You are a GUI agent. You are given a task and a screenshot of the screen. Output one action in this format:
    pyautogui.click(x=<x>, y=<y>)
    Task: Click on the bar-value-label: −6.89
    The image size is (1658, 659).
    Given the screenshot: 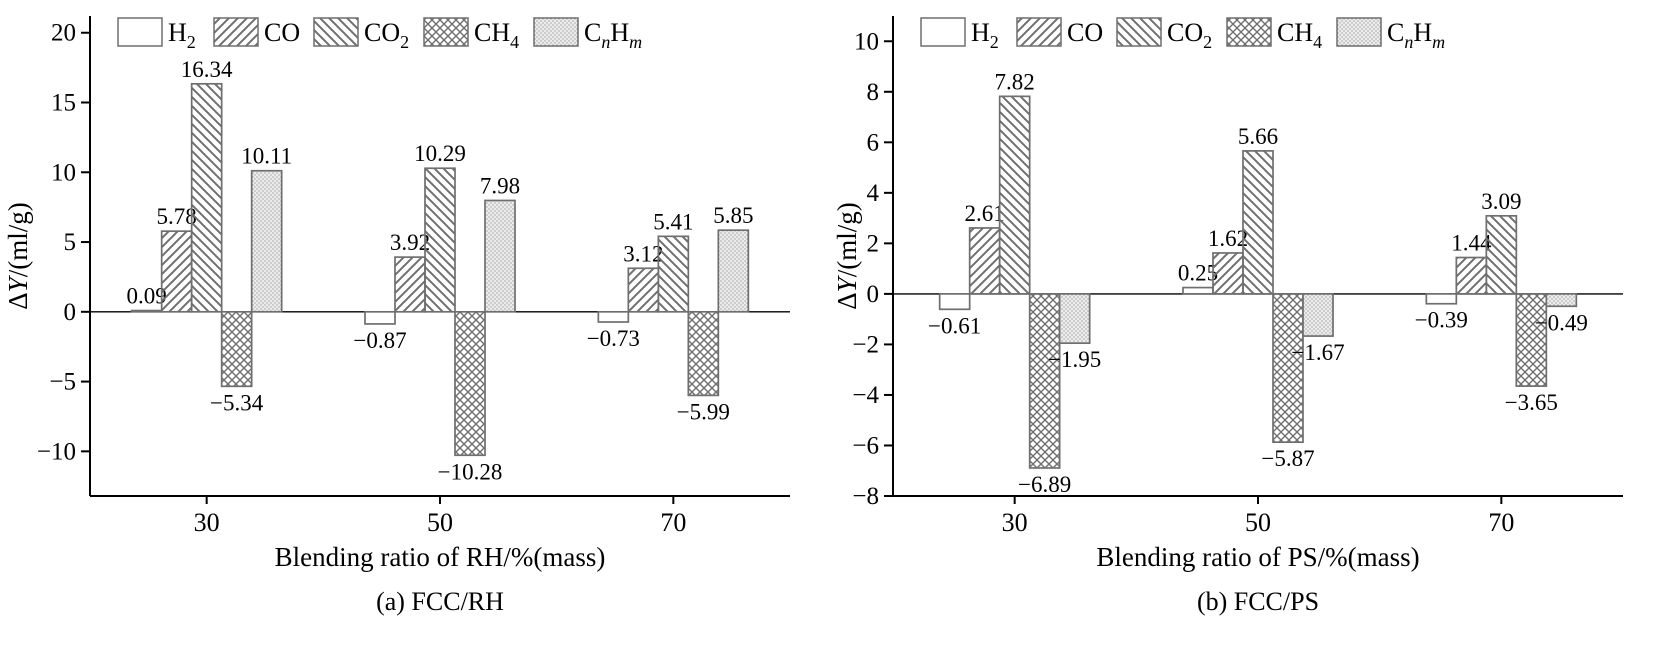 What is the action you would take?
    pyautogui.click(x=1044, y=484)
    